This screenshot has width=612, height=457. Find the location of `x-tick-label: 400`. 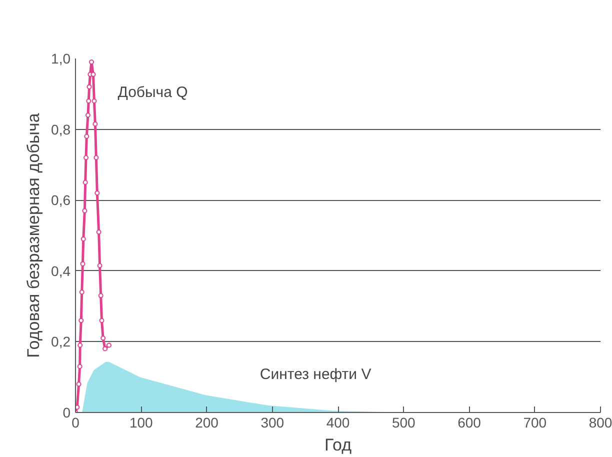

x-tick-label: 400 is located at coordinates (338, 422).